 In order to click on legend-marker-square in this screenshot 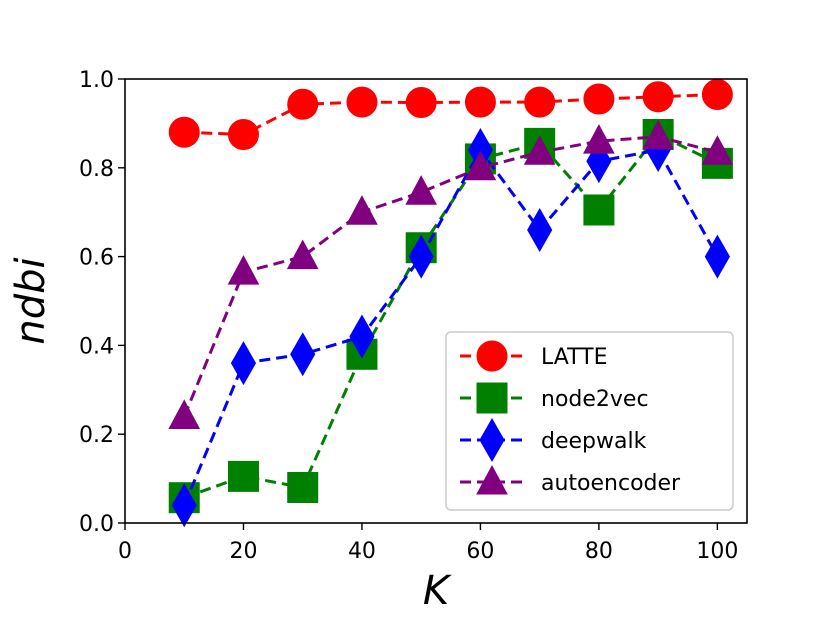, I will do `click(492, 398)`.